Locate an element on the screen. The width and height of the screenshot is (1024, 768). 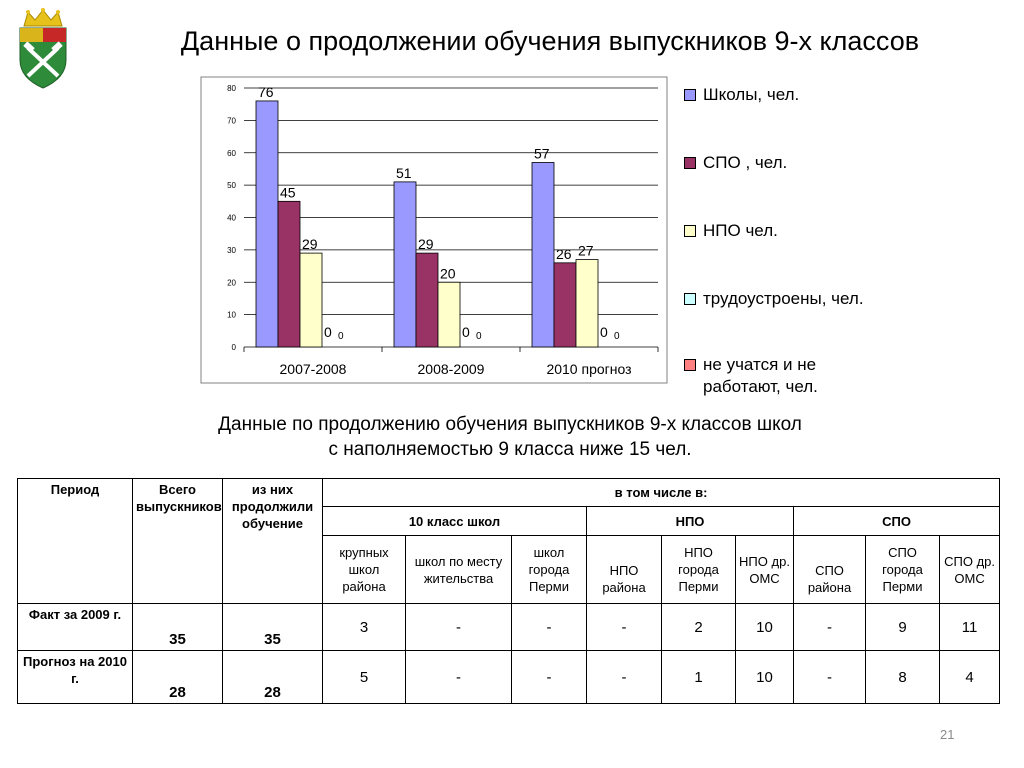
chart-bars is located at coordinates (427, 224).